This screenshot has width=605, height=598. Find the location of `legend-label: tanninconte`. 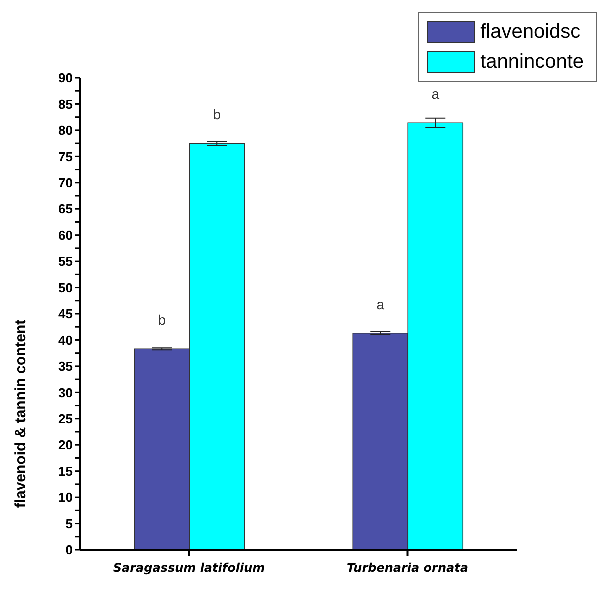

legend-label: tanninconte is located at coordinates (532, 62).